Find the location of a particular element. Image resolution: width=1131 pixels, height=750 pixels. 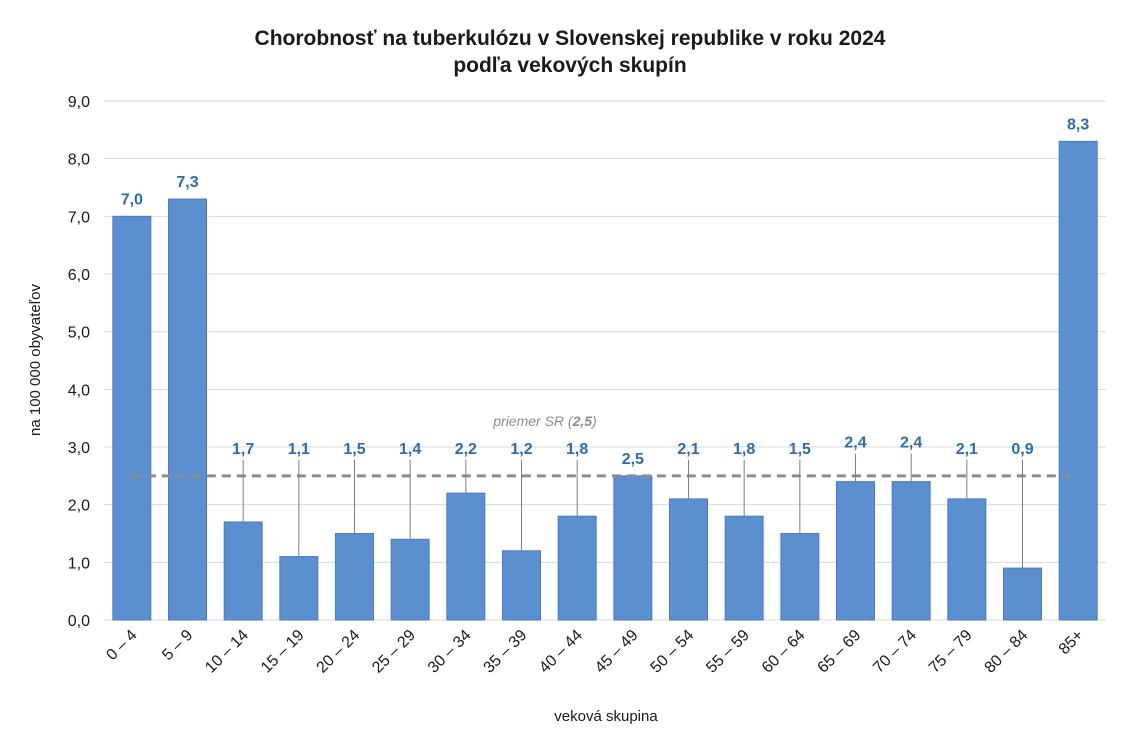

x-tick-label: 55 – 59 is located at coordinates (728, 652).